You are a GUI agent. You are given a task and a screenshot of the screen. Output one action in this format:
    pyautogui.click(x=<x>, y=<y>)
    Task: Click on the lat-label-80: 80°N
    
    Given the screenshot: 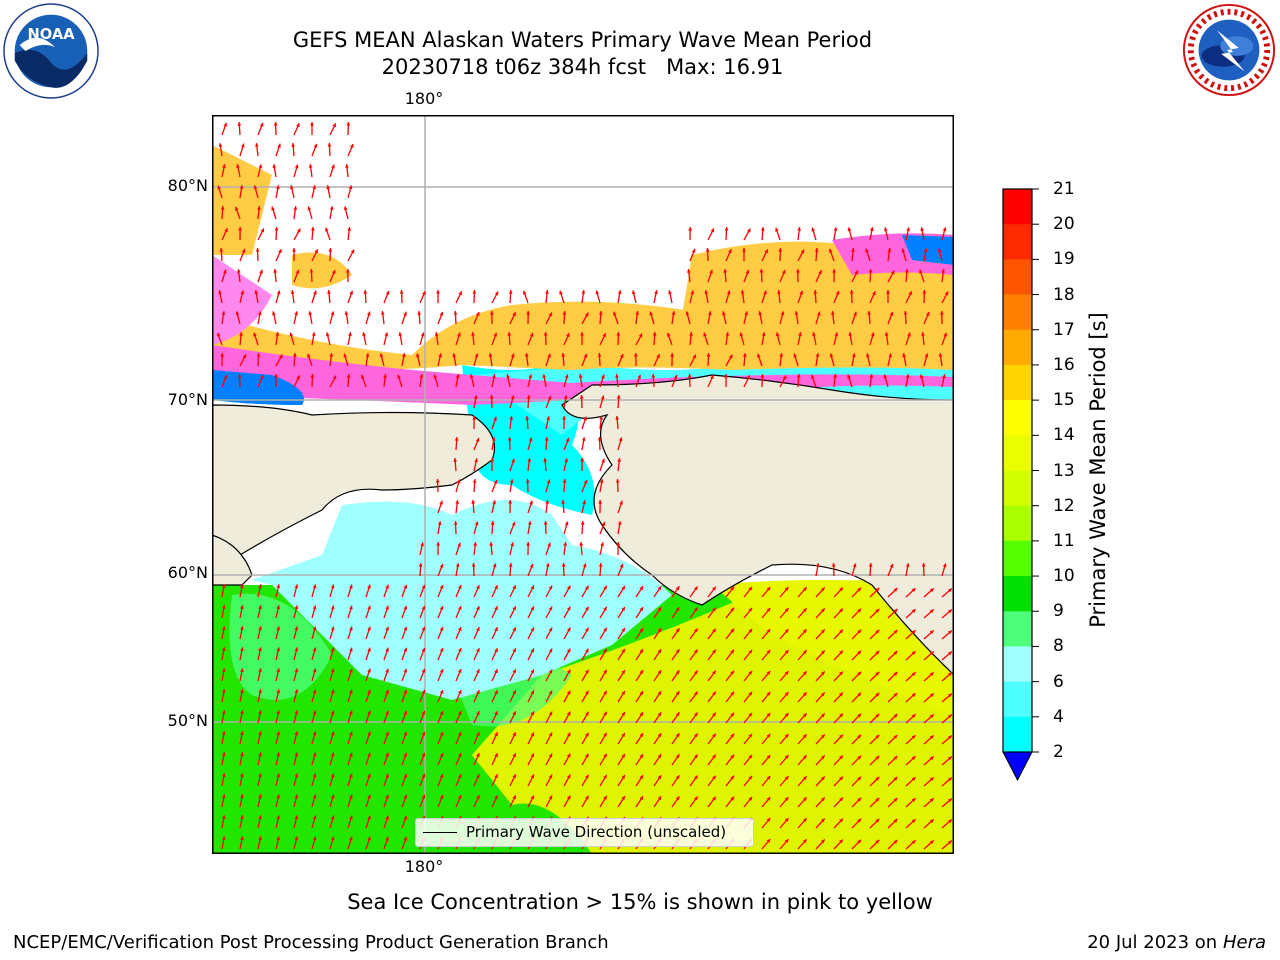 What is the action you would take?
    pyautogui.click(x=187, y=185)
    